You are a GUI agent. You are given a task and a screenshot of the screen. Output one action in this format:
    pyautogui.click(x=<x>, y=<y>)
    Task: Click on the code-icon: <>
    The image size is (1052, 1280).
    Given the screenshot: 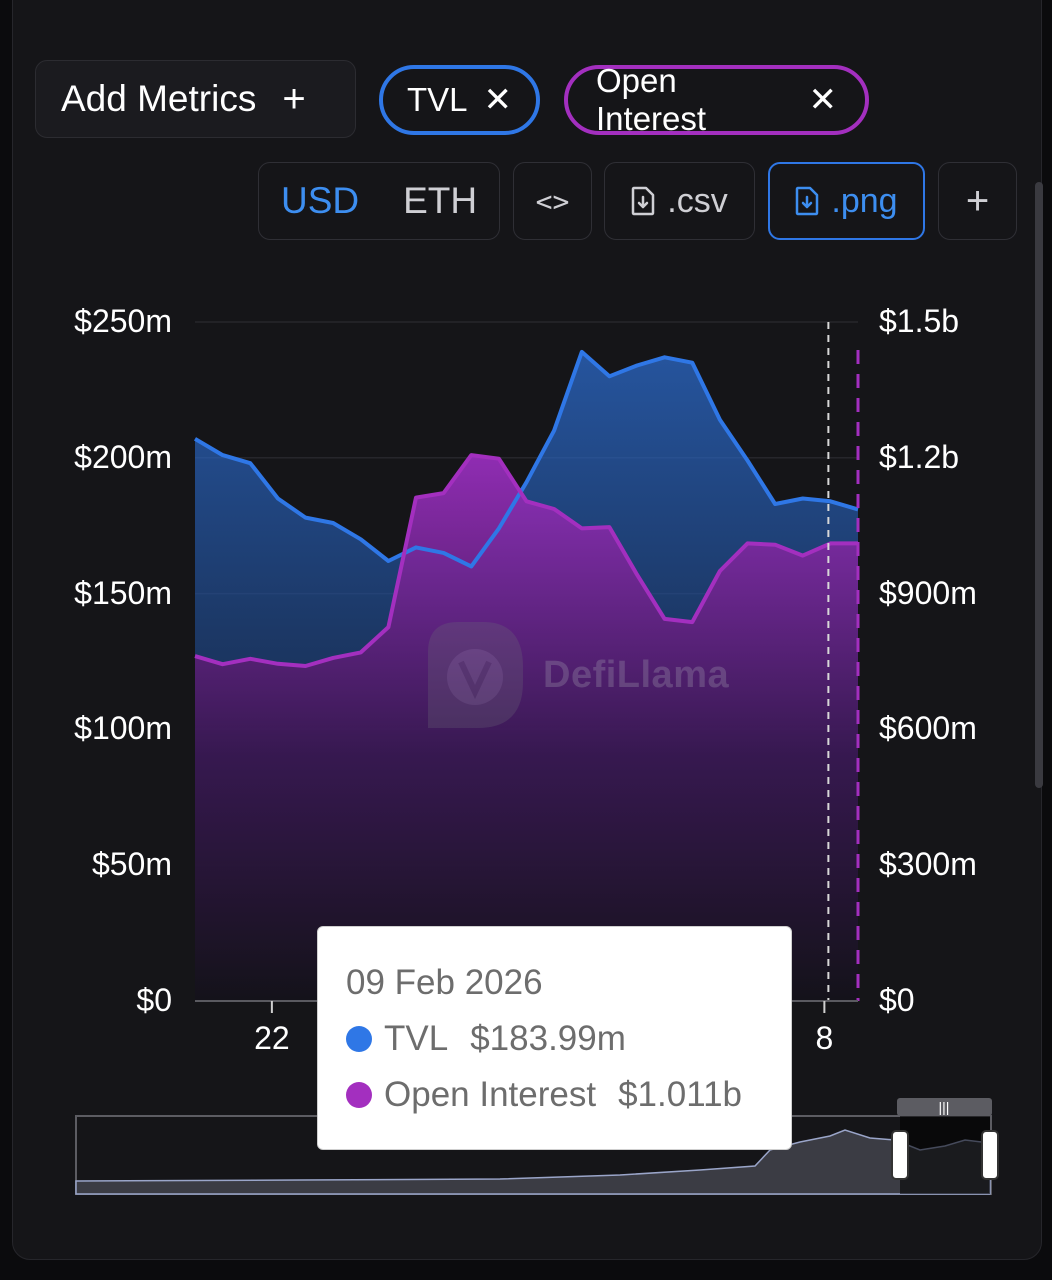 What is the action you would take?
    pyautogui.click(x=552, y=201)
    